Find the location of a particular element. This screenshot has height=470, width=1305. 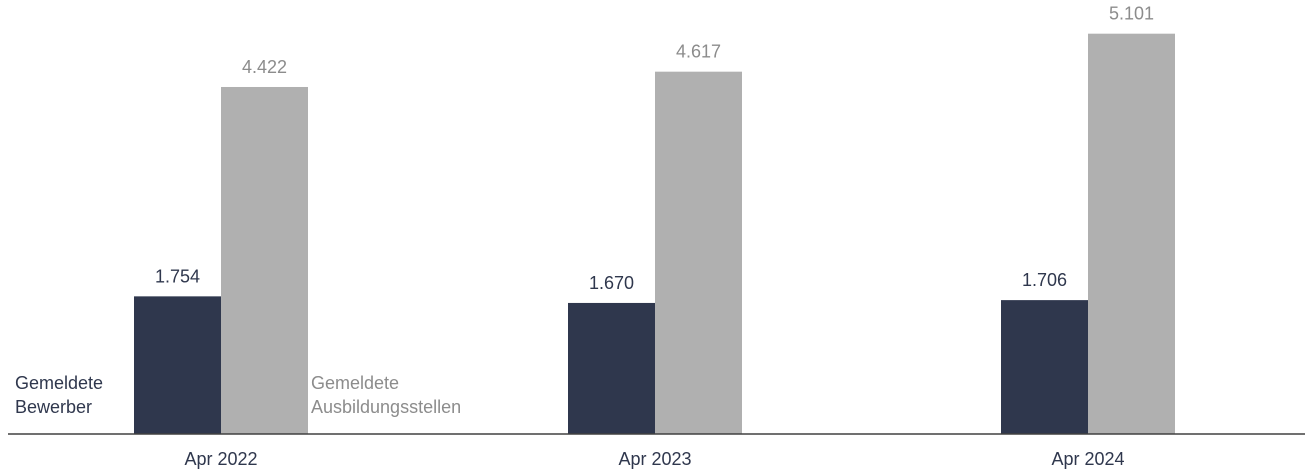

legend-series-2-line-2: Ausbildungsstellen is located at coordinates (386, 407).